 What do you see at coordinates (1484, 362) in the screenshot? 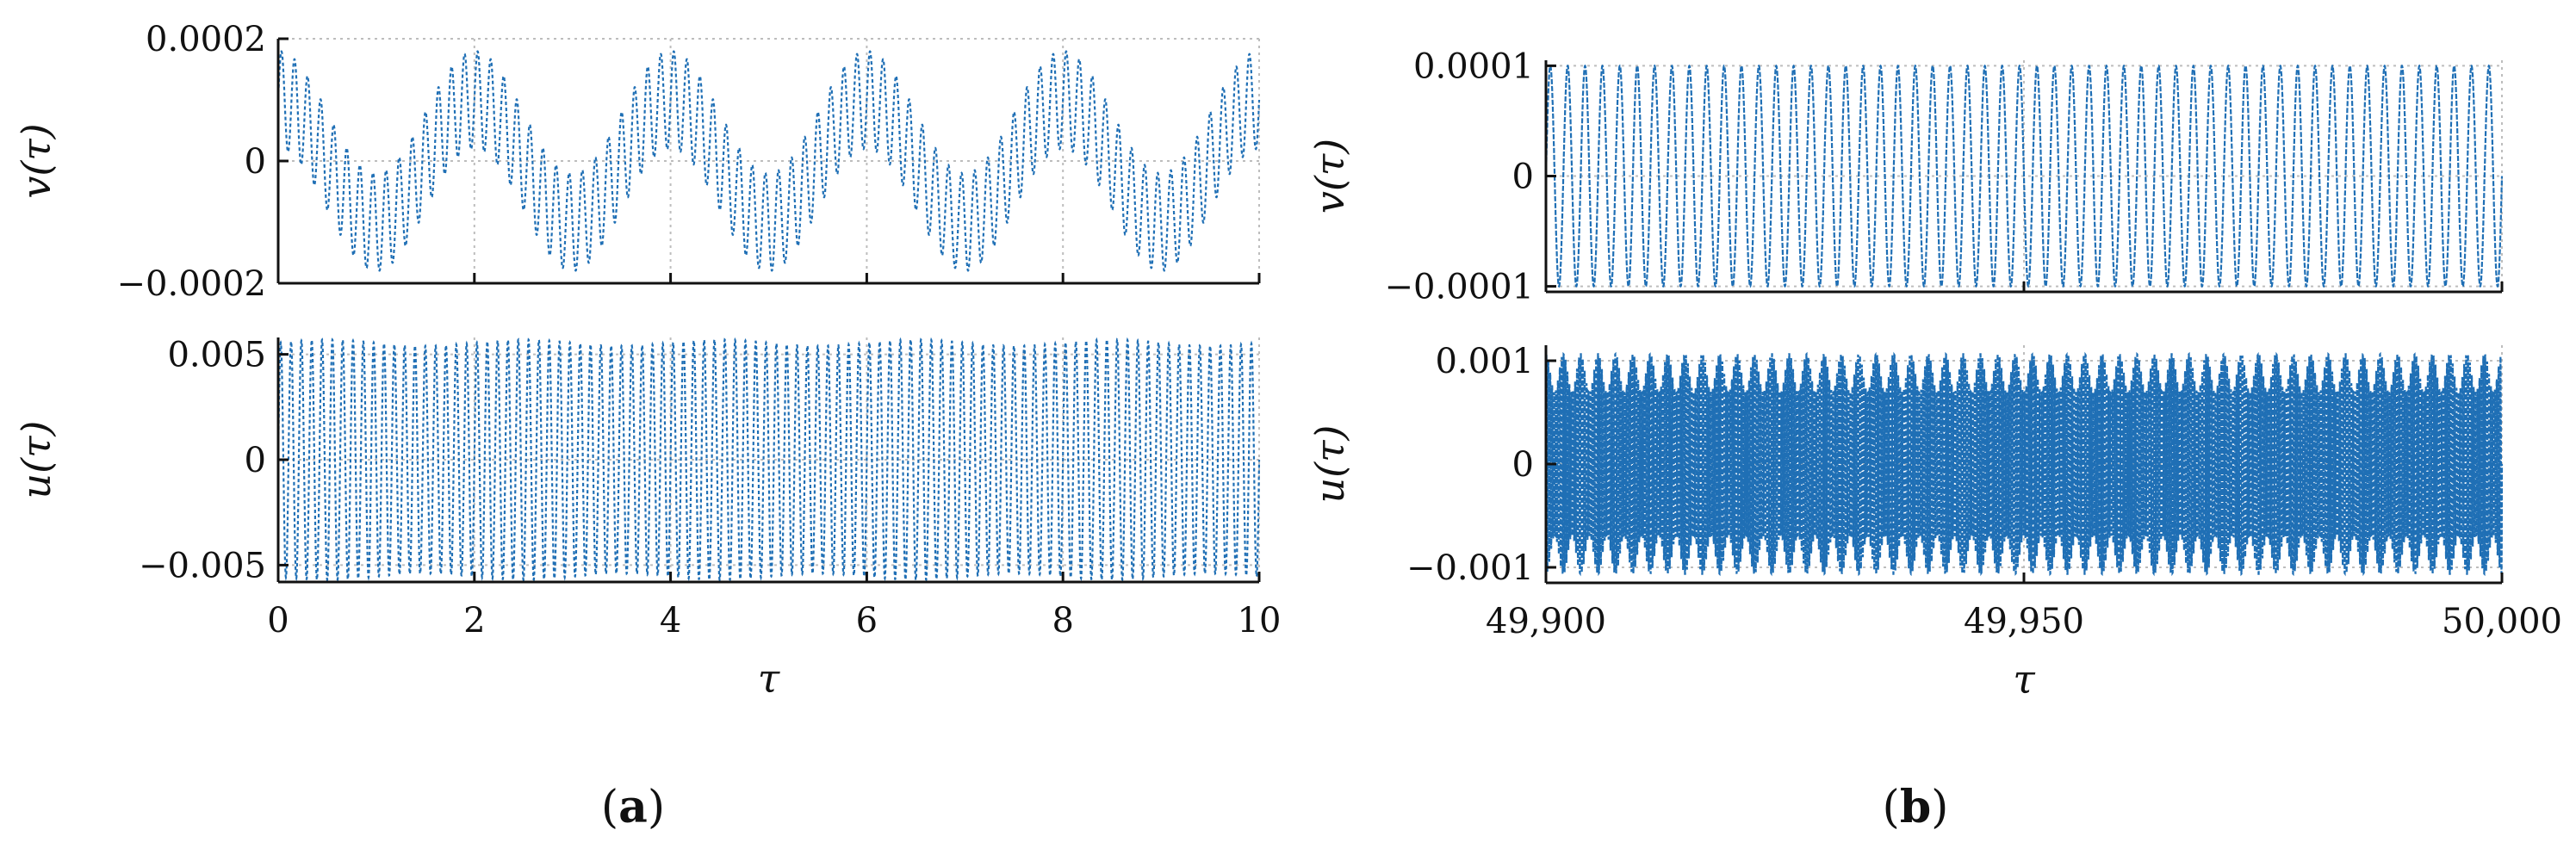
I see `y-tick-label: 0.001` at bounding box center [1484, 362].